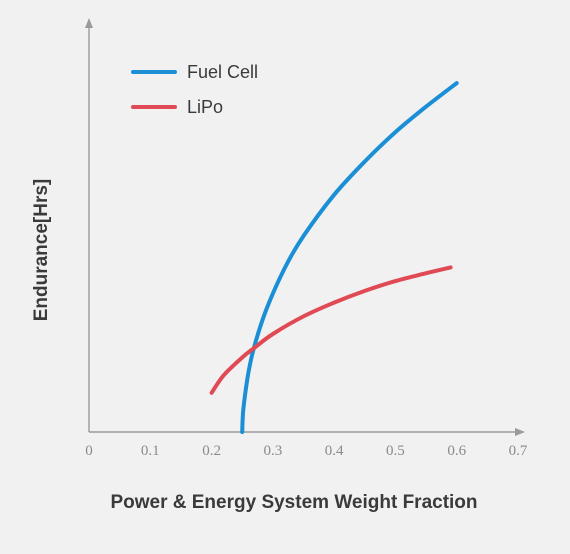  What do you see at coordinates (89, 451) in the screenshot?
I see `x-tick-label: 0` at bounding box center [89, 451].